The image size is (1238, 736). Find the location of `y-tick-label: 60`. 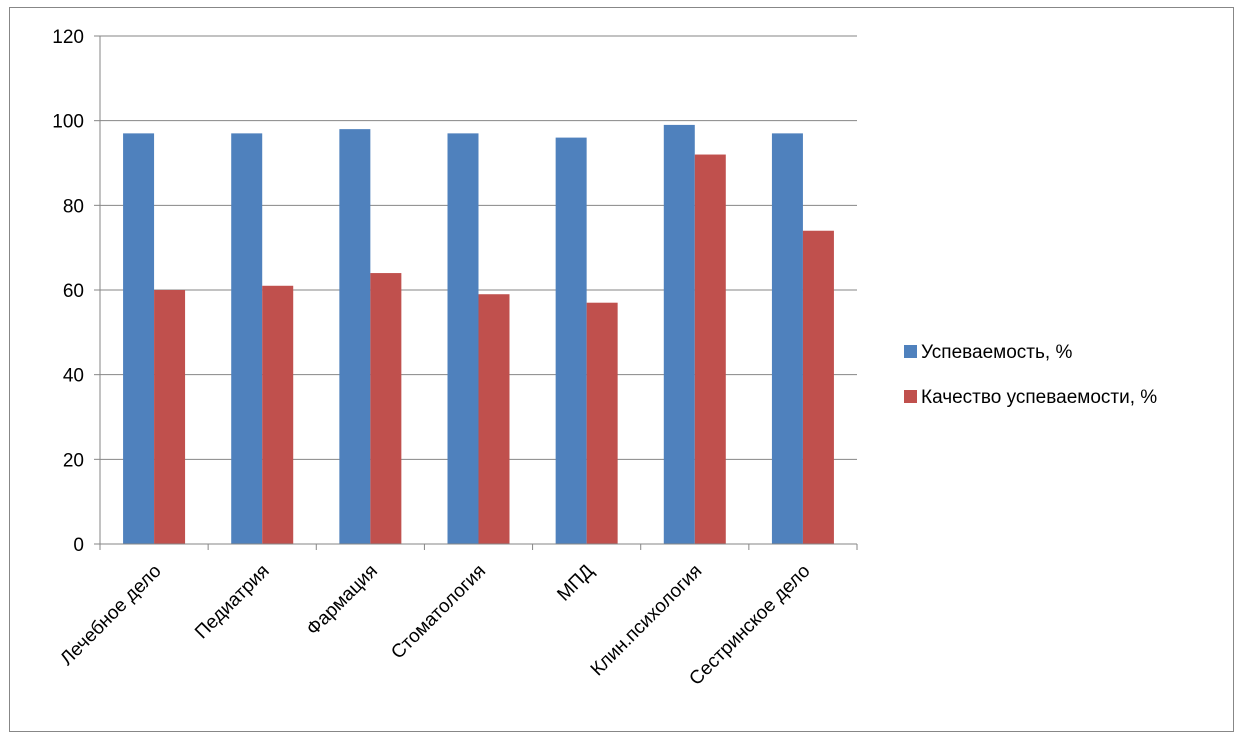

y-tick-label: 60 is located at coordinates (73, 291).